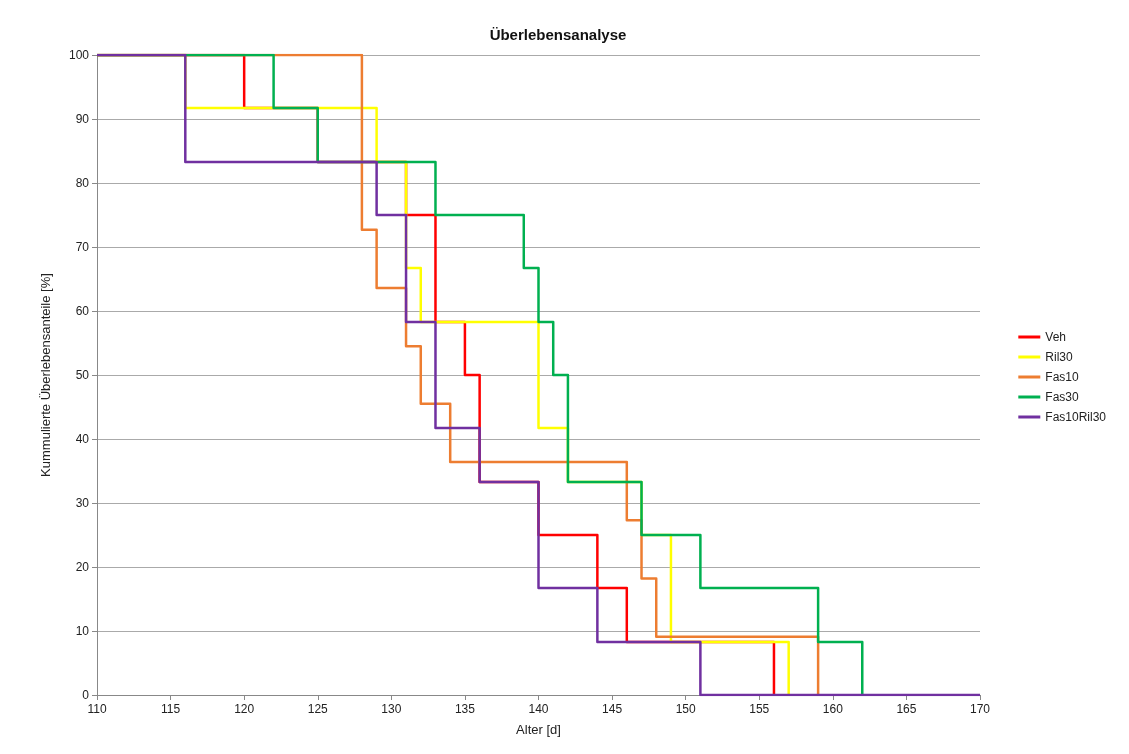 The image size is (1129, 754). I want to click on legend-label: Fas10, so click(1062, 377).